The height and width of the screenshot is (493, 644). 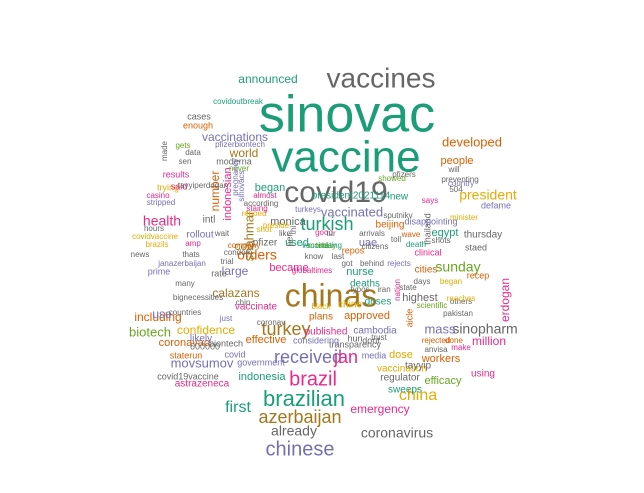 I want to click on word-egypt: egypt, so click(x=445, y=233).